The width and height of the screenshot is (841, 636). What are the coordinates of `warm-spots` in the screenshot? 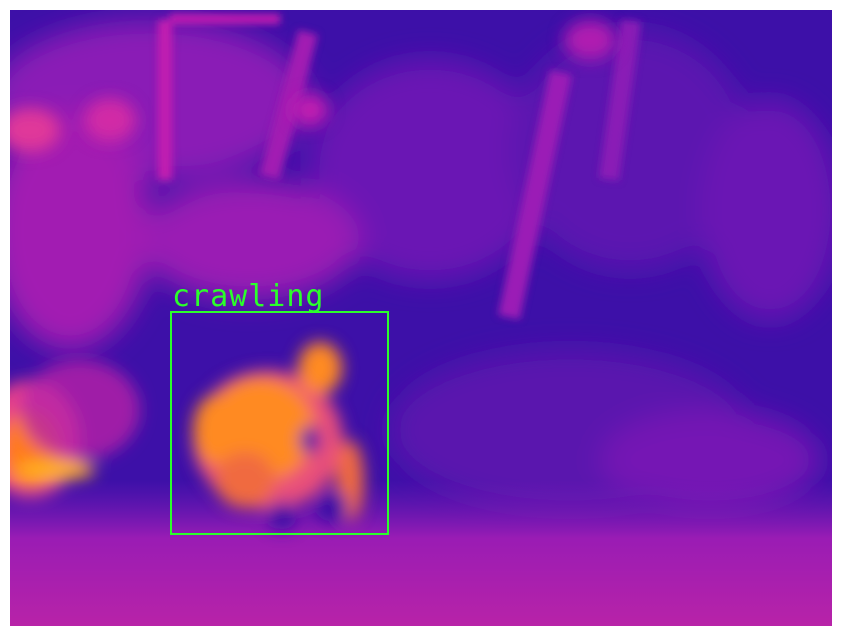 It's located at (313, 86).